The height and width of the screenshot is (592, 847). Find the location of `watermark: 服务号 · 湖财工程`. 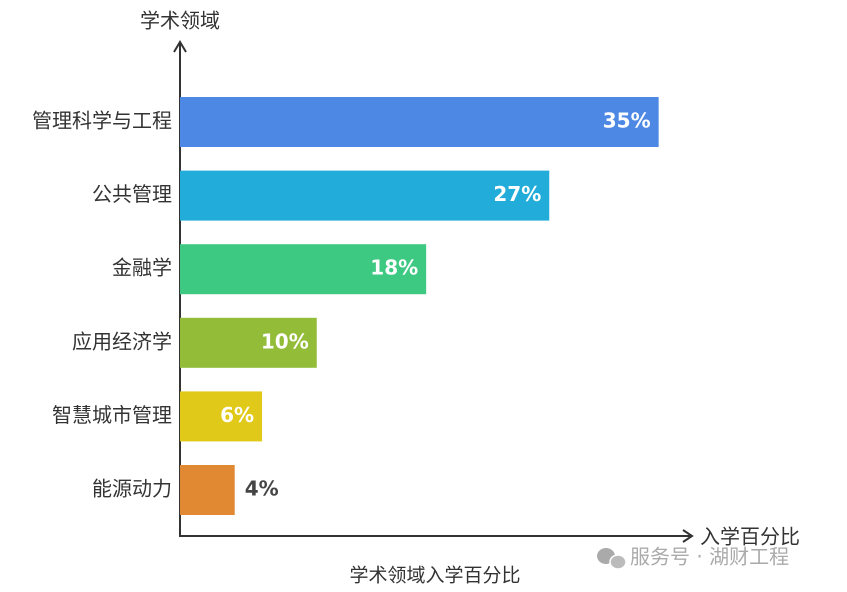

watermark: 服务号 · 湖财工程 is located at coordinates (709, 557).